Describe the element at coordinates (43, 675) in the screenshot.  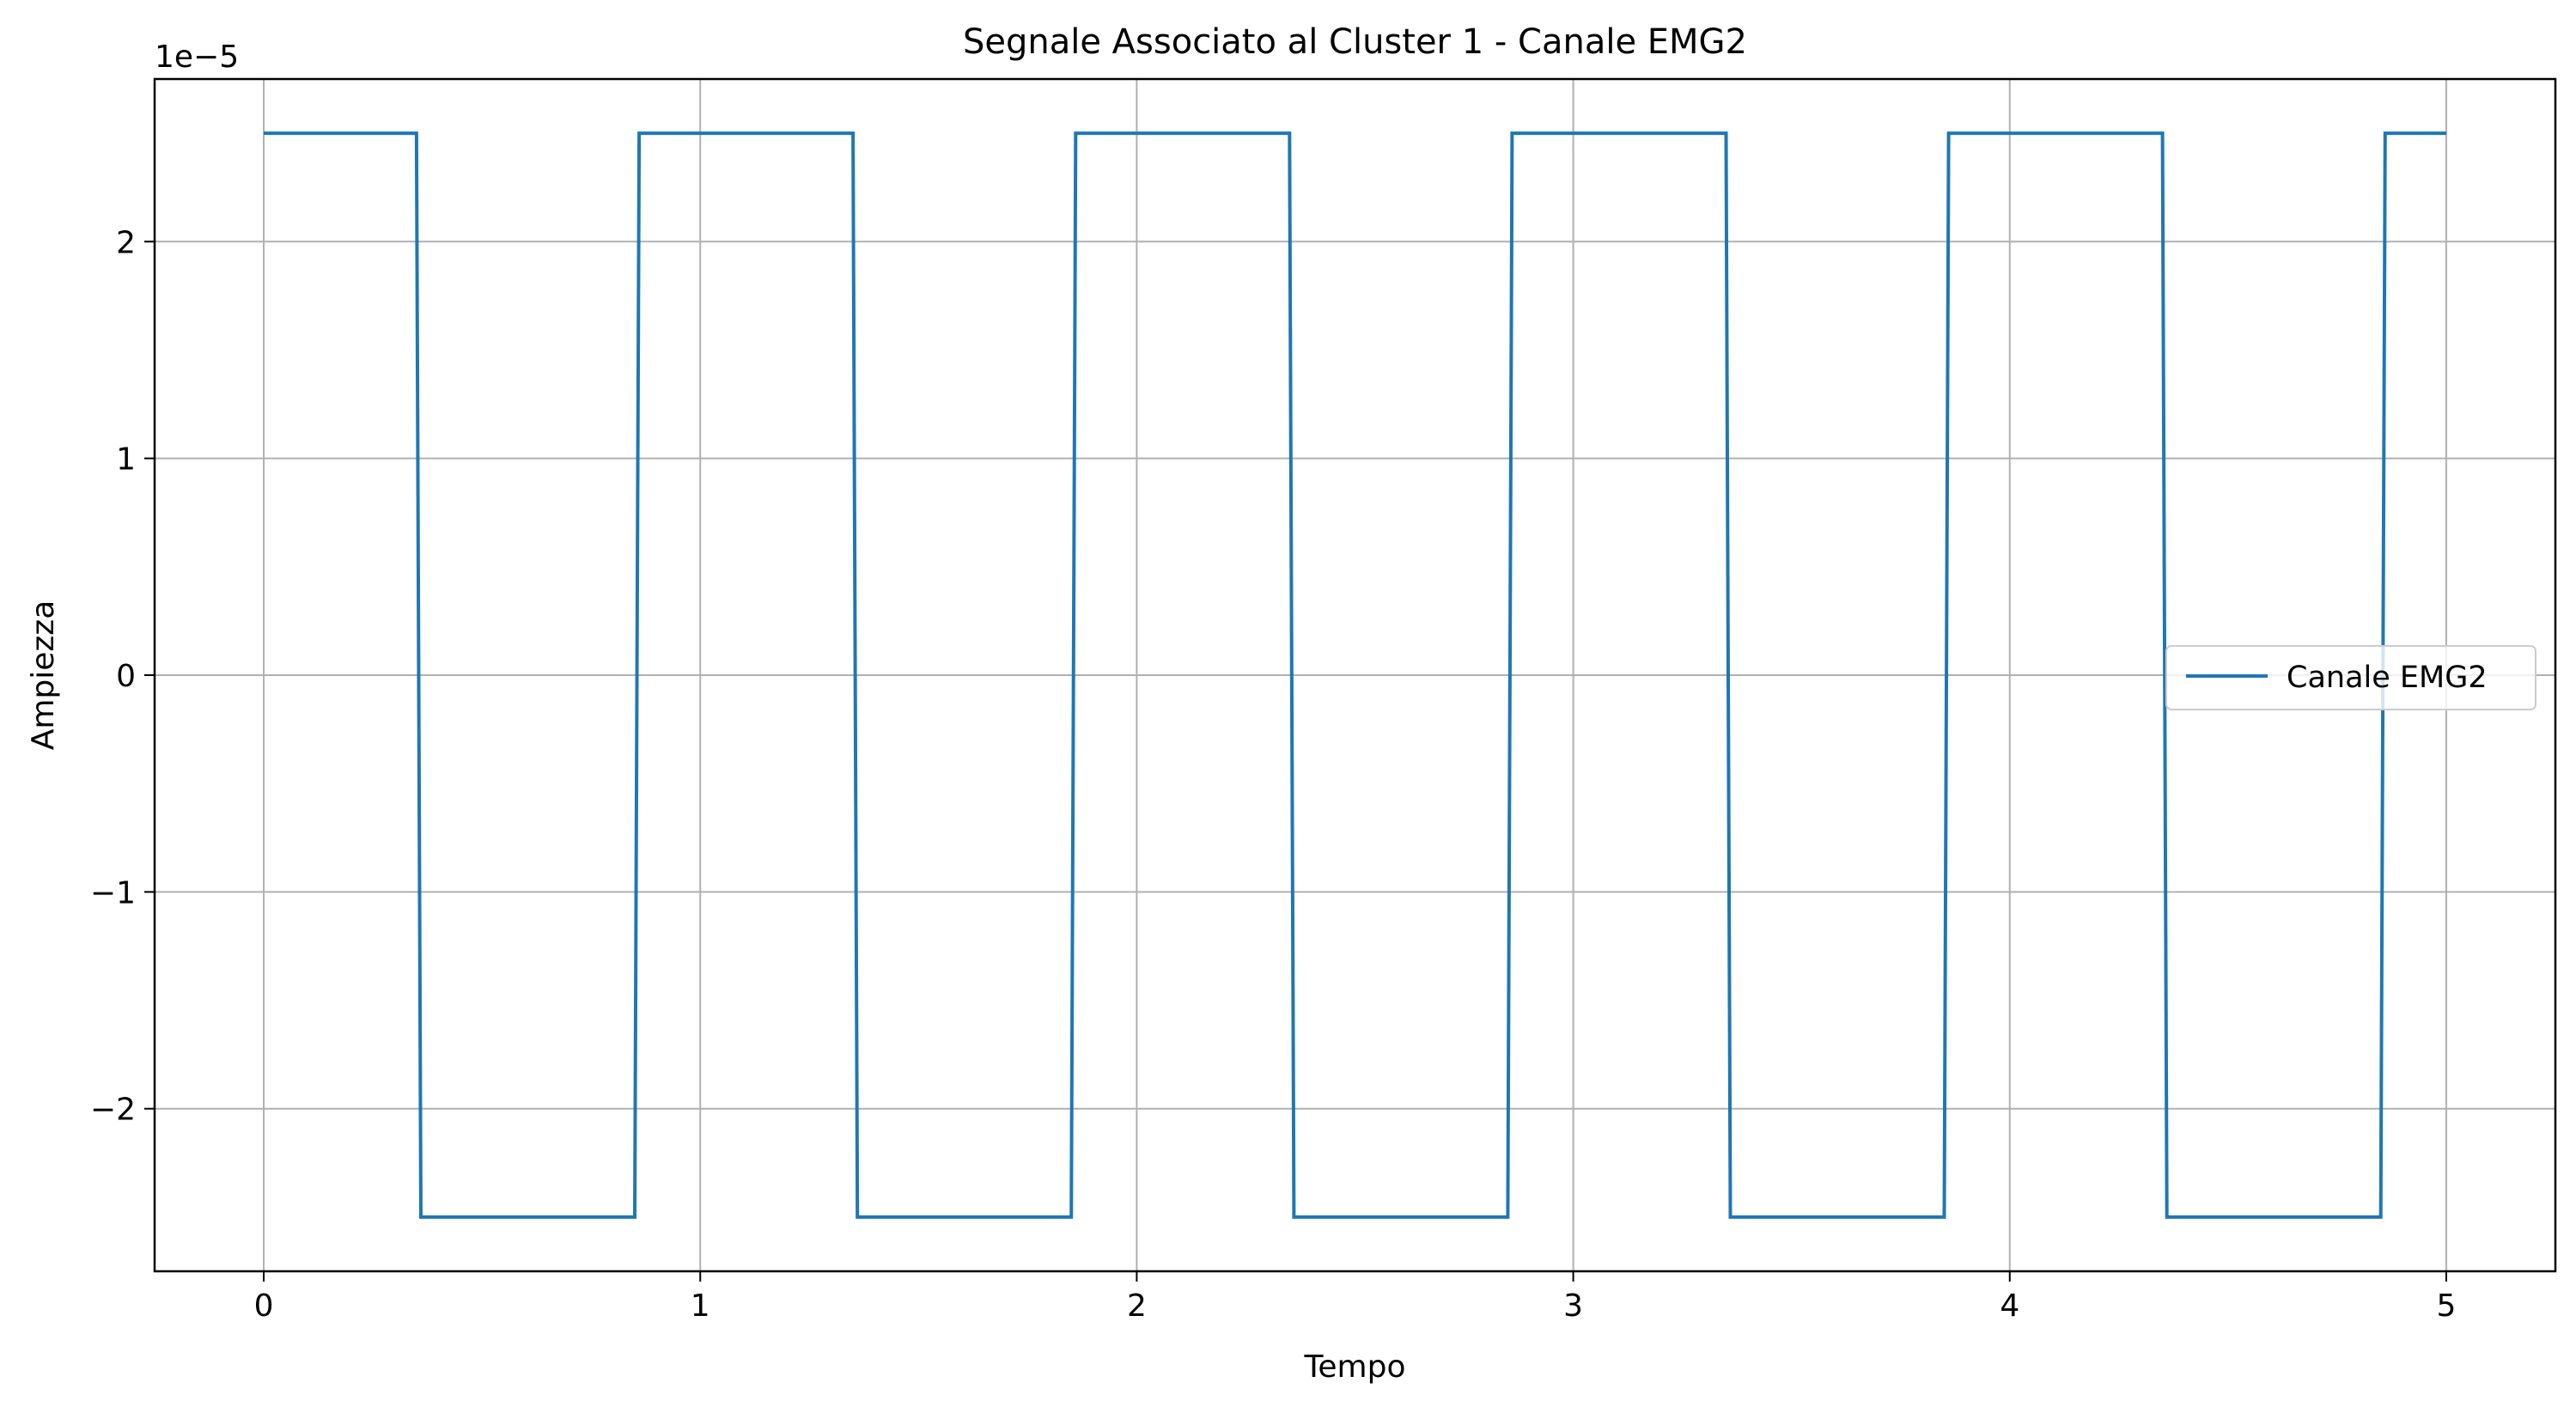
I see `y-axis-label: Ampiezza` at that location.